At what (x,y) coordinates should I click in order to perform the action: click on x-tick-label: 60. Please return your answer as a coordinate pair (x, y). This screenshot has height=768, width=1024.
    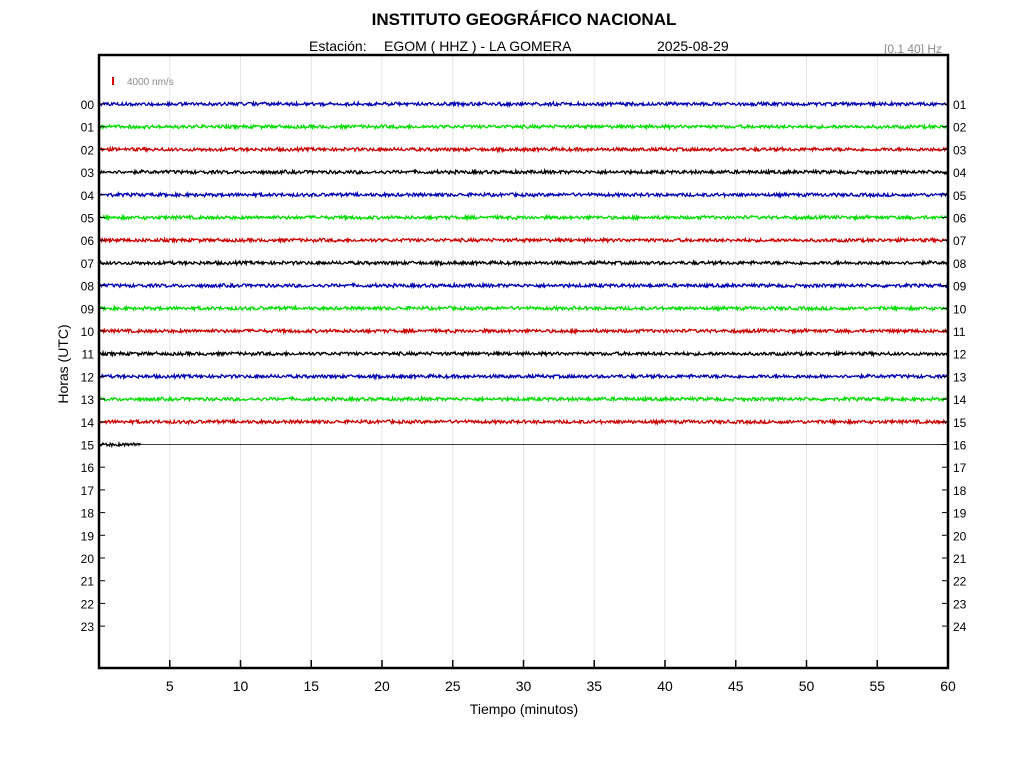
    Looking at the image, I should click on (948, 686).